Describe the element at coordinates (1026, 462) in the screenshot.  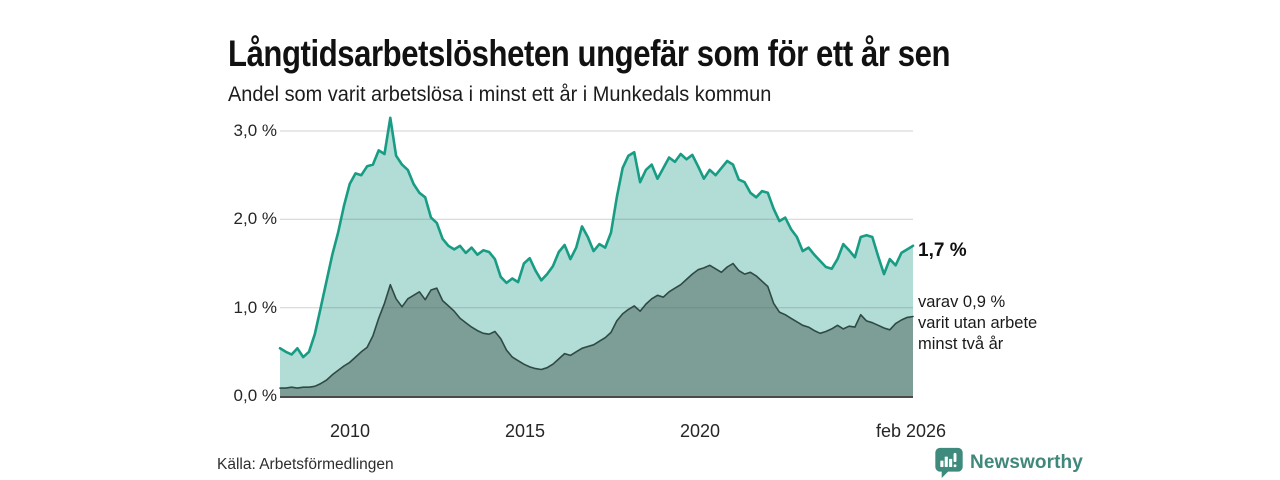
I see `newsworthy-logo-text: Newsworthy` at that location.